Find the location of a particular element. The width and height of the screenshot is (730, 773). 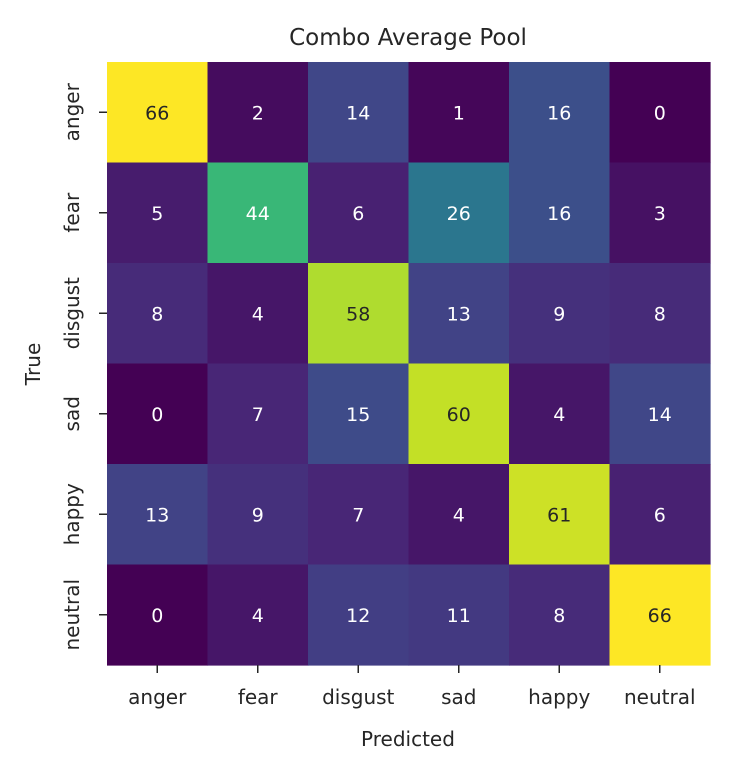

x-tick-label: neutral is located at coordinates (660, 697).